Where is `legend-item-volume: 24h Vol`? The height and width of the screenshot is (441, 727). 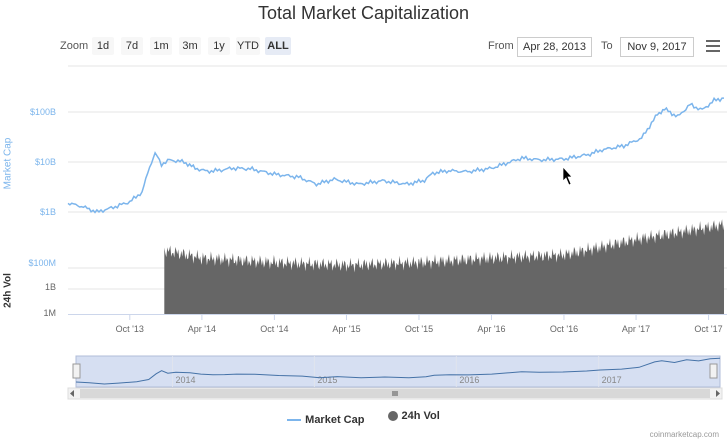 legend-item-volume: 24h Vol is located at coordinates (413, 416).